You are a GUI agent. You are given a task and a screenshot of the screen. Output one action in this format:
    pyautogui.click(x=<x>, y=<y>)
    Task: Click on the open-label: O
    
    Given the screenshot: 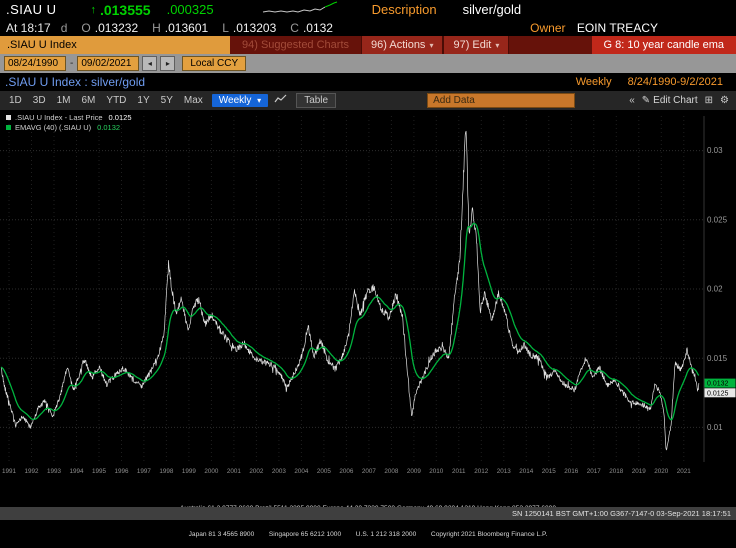 What is the action you would take?
    pyautogui.click(x=86, y=27)
    